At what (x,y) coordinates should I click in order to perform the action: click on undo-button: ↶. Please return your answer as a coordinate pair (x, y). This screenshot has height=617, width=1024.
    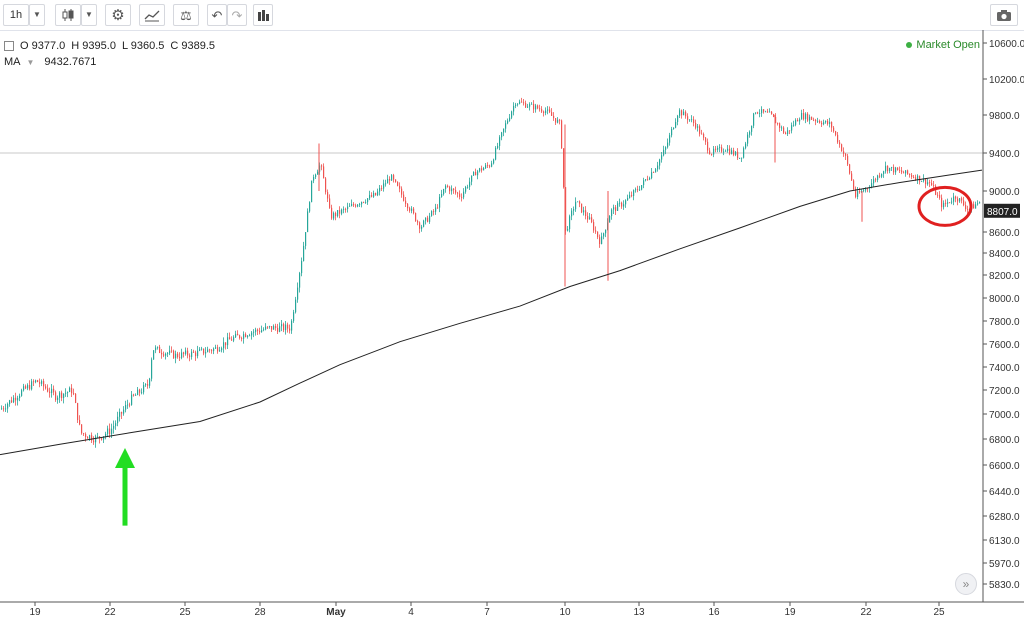
    Looking at the image, I should click on (217, 15).